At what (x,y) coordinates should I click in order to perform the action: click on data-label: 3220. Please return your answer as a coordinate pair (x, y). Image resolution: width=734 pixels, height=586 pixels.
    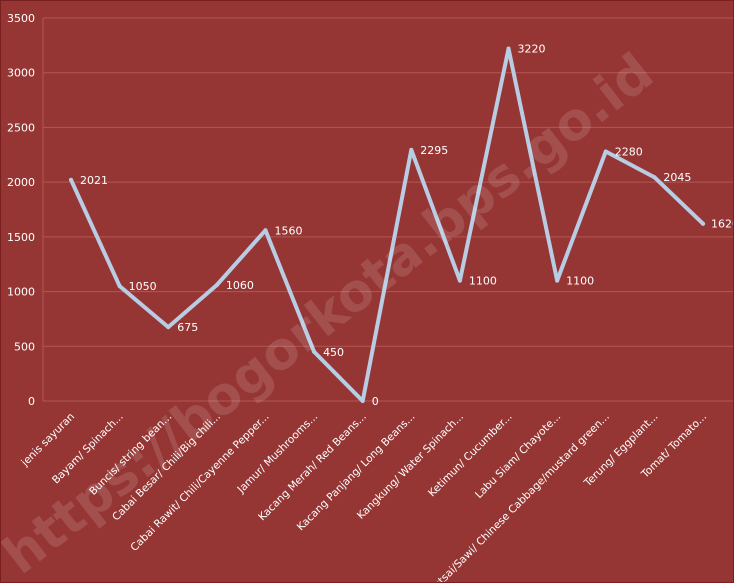
    Looking at the image, I should click on (532, 49).